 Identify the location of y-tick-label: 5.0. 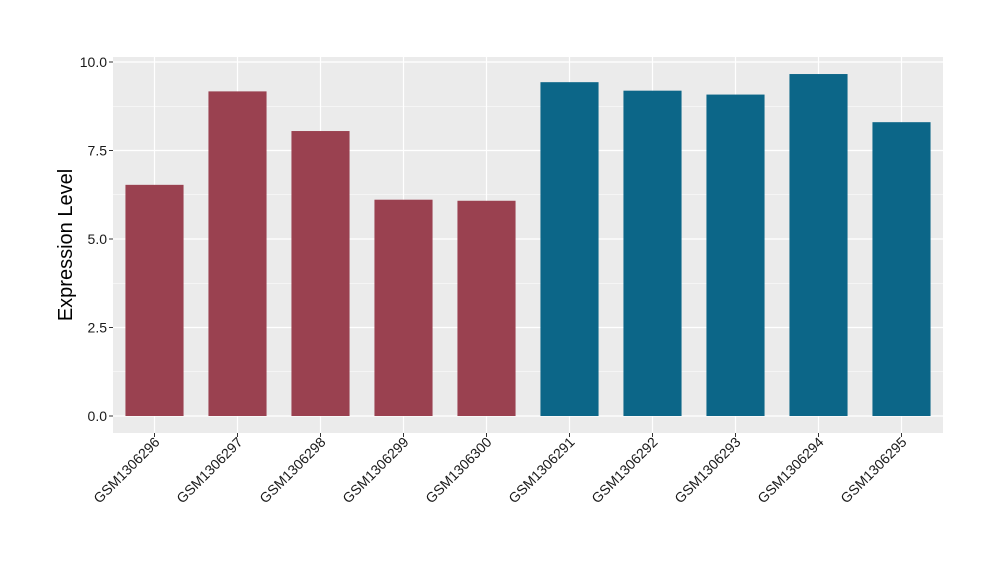
(98, 239).